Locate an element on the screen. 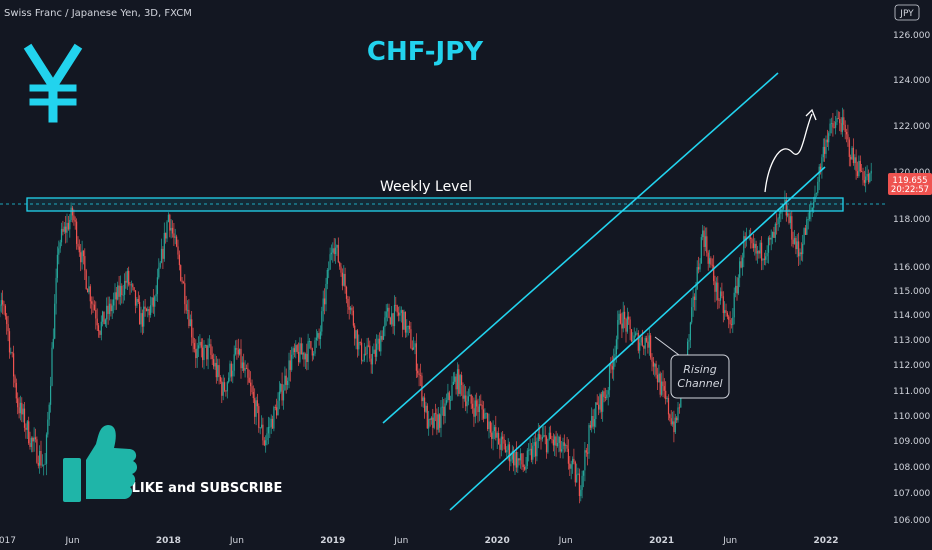 The height and width of the screenshot is (550, 932). countdown-timer: 20:22:57 is located at coordinates (910, 190).